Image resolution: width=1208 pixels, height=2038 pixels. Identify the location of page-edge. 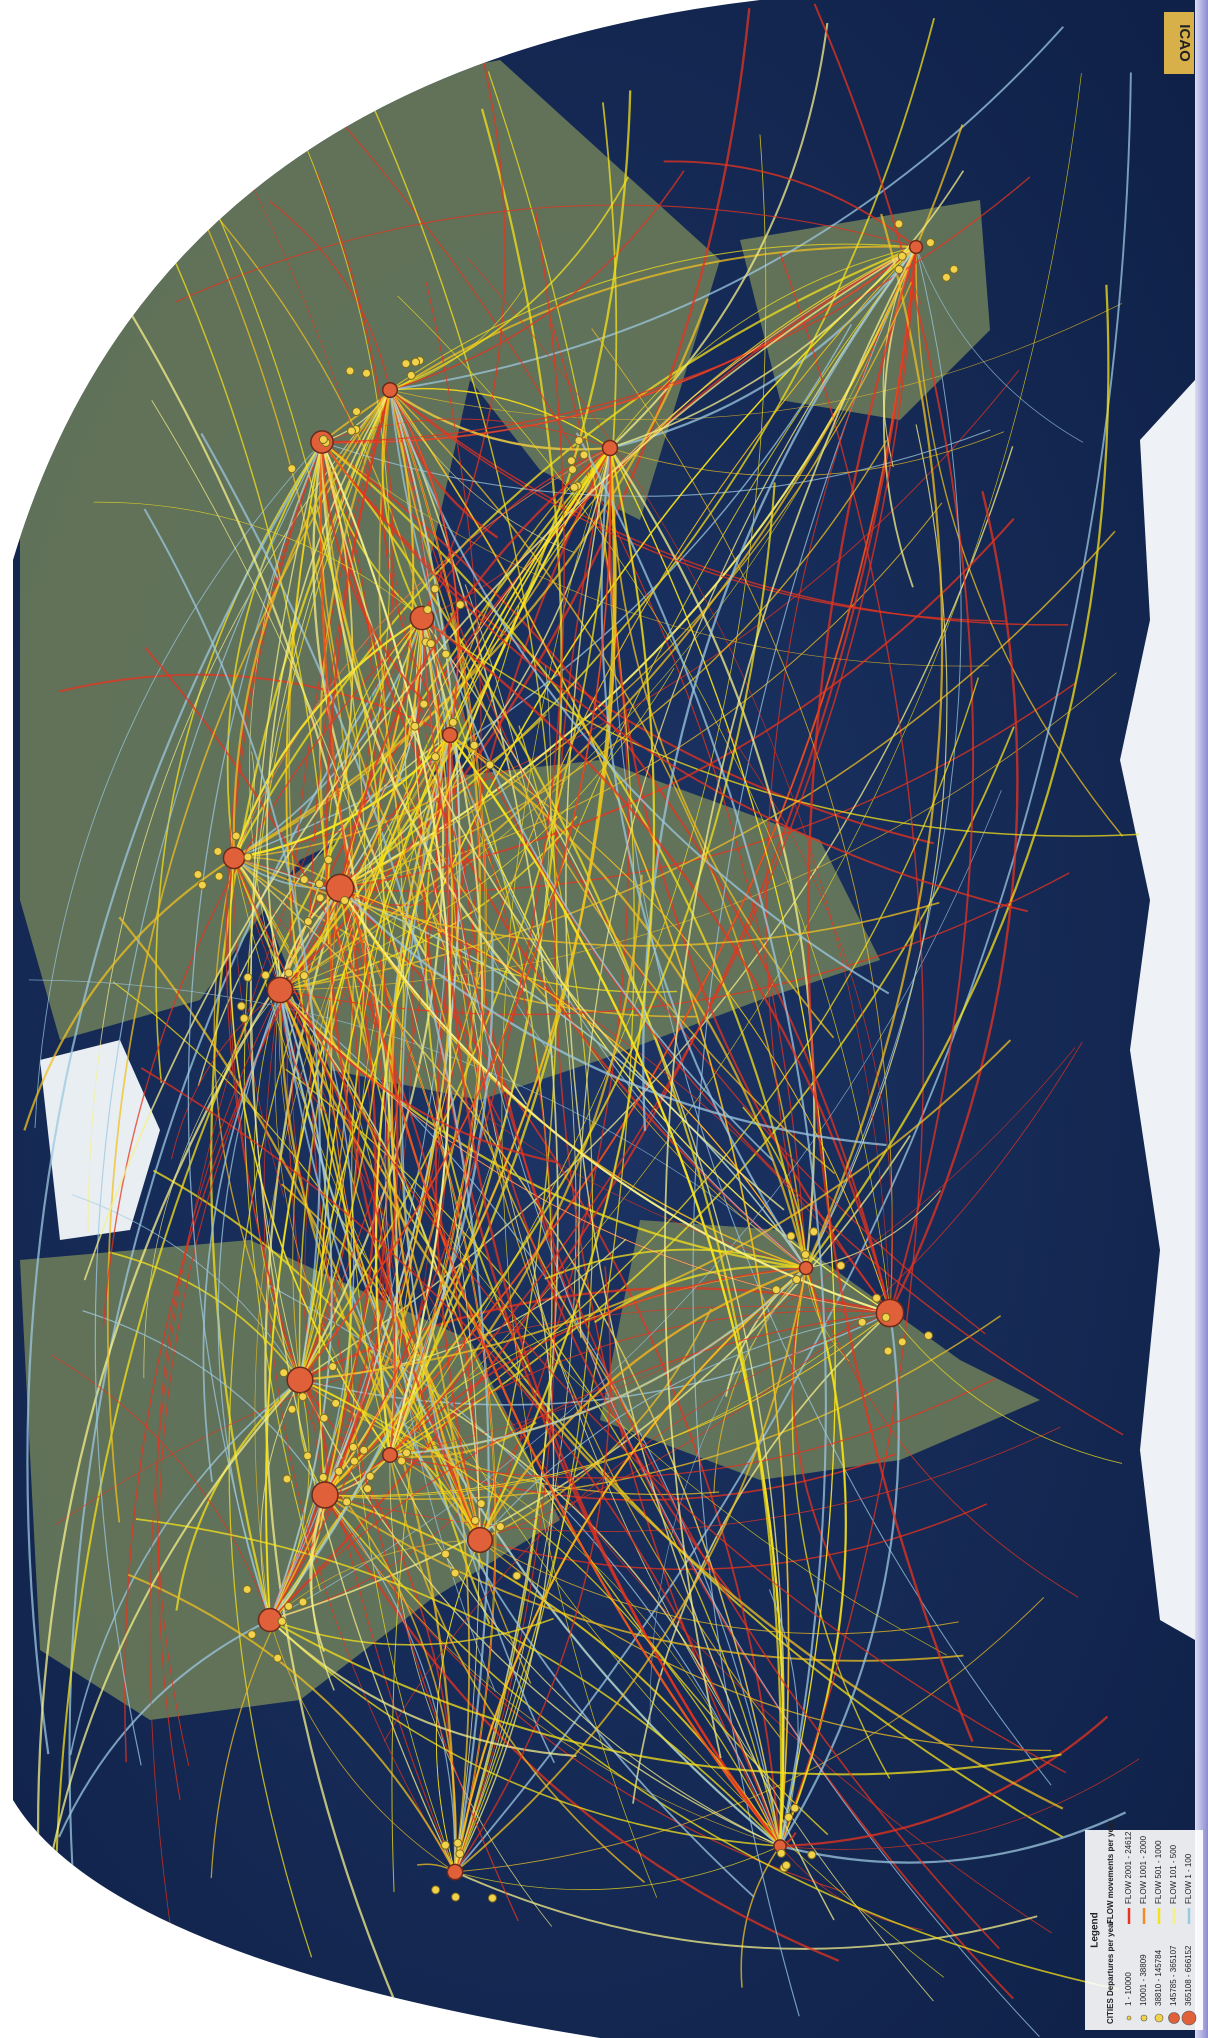
(1201, 1019).